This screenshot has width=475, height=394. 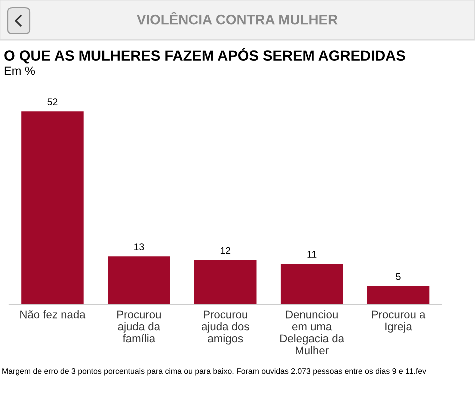 What do you see at coordinates (205, 56) in the screenshot?
I see `chart-title: O QUE AS MULHERES FAZEM APÓS SEREM AGREDIDAS` at bounding box center [205, 56].